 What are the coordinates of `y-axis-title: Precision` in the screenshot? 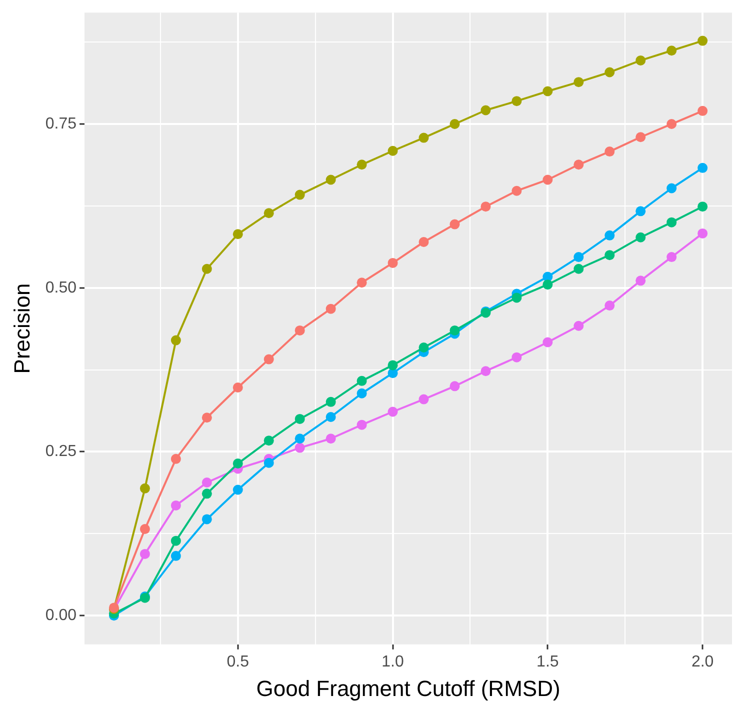 It's located at (21, 328).